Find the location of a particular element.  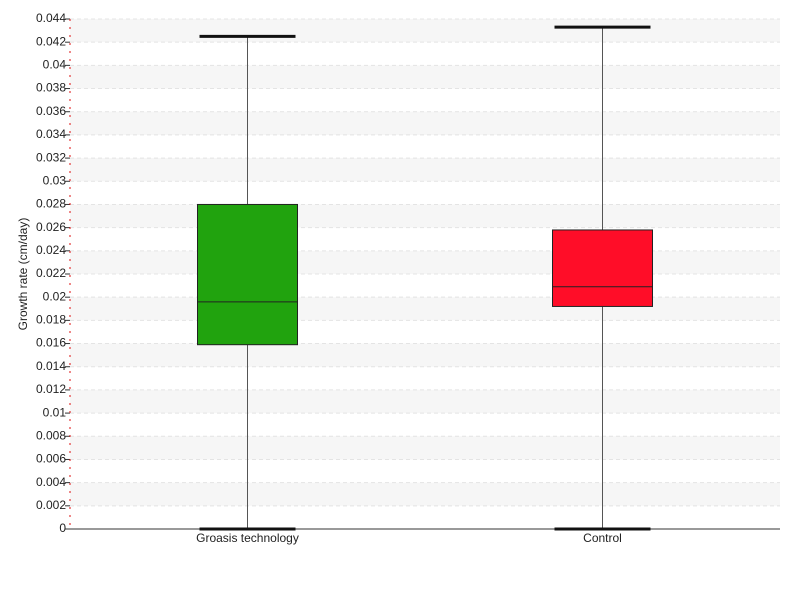

y-tick-label: 0.03 is located at coordinates (55, 180).